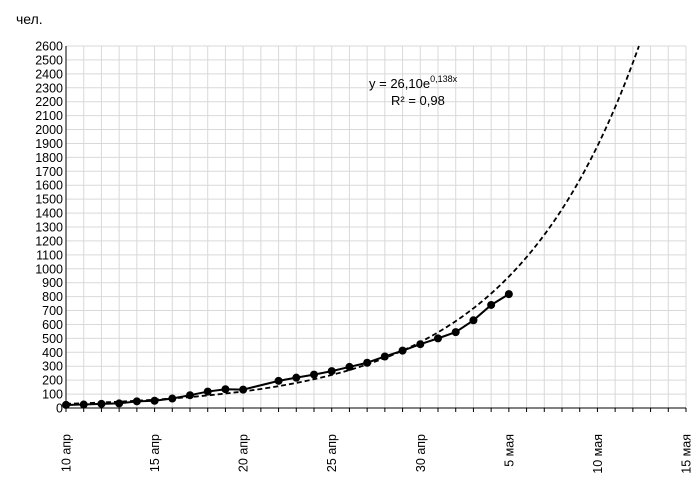  Describe the element at coordinates (376, 410) in the screenshot. I see `x-axis-minor-ticks` at that location.